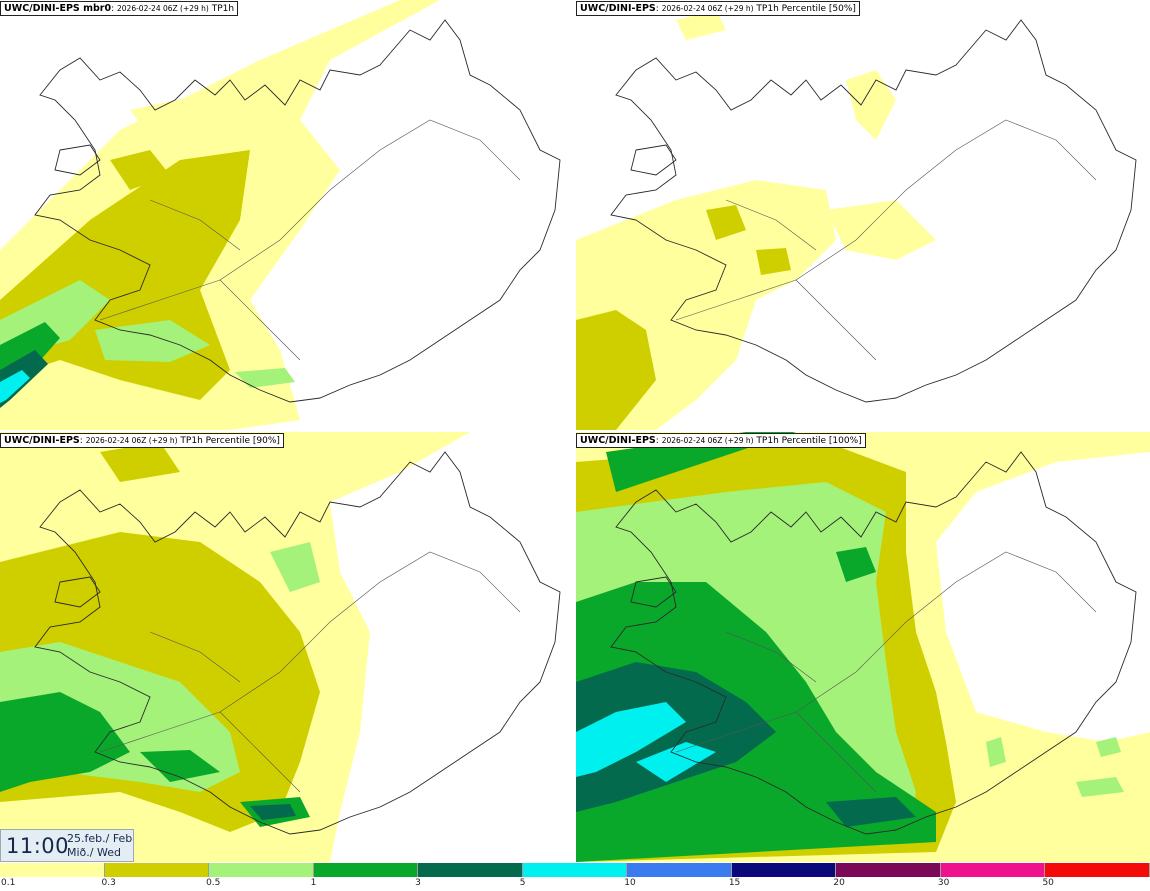 This screenshot has width=1150, height=891. Describe the element at coordinates (313, 883) in the screenshot. I see `colorbar-tick-label: 1` at that location.